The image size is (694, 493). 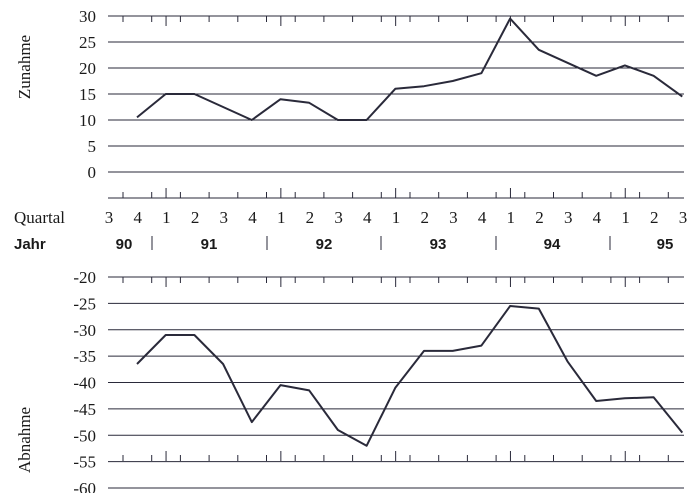 I want to click on y-tick-label: 0, so click(x=92, y=172).